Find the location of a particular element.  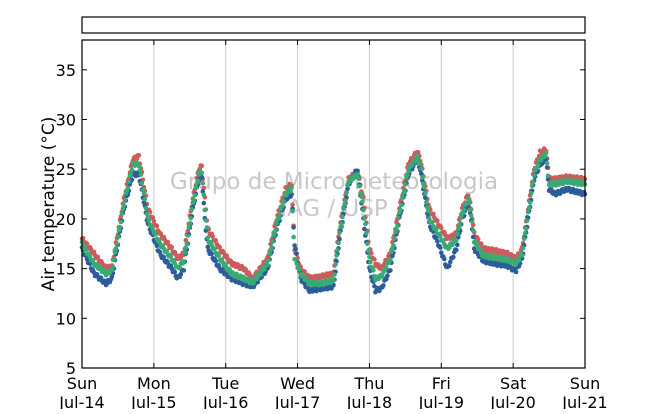

y-tick-label: 25 is located at coordinates (66, 169).